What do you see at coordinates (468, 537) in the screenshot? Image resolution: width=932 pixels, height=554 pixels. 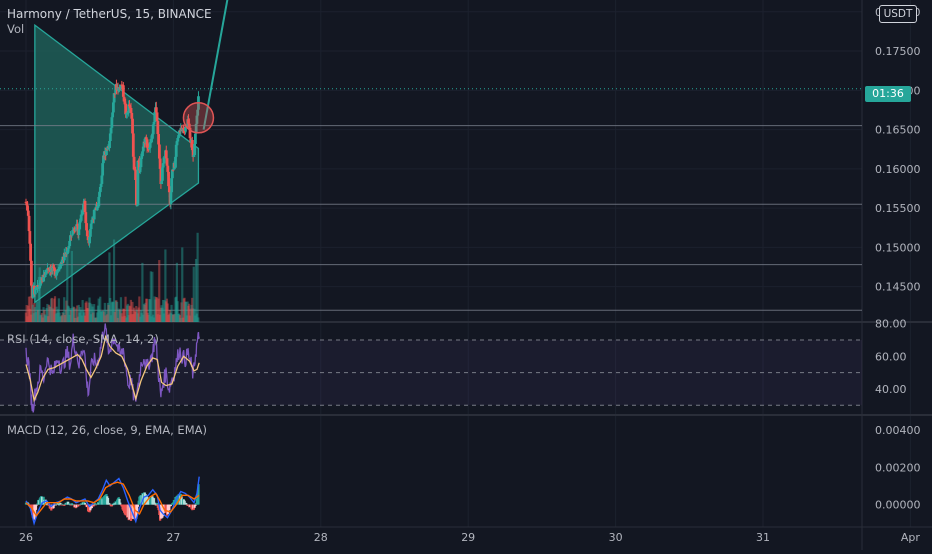 I see `date-tick-label: 29` at bounding box center [468, 537].